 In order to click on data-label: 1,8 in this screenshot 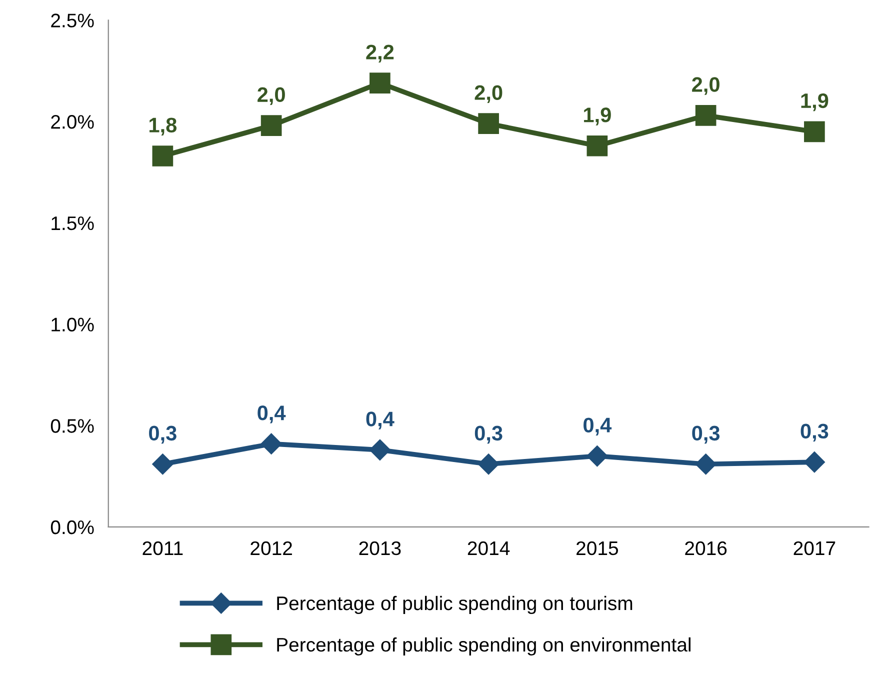, I will do `click(163, 127)`.